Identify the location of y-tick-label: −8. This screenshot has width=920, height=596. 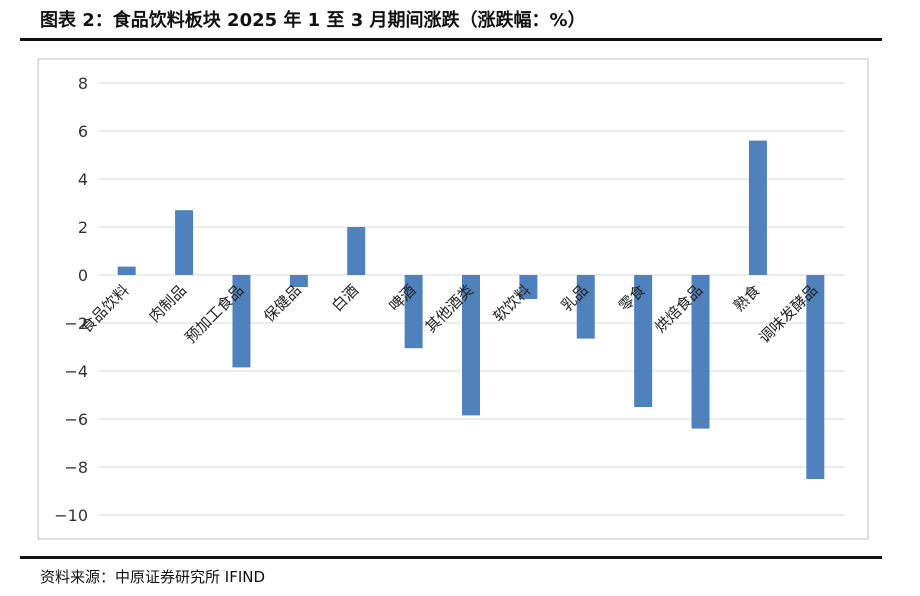
(76, 467).